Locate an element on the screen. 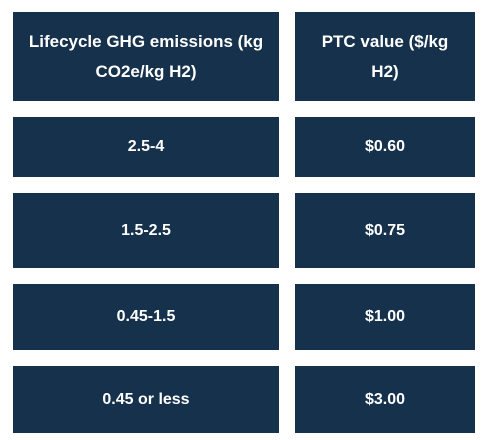  table-cell: $3.00 is located at coordinates (385, 399).